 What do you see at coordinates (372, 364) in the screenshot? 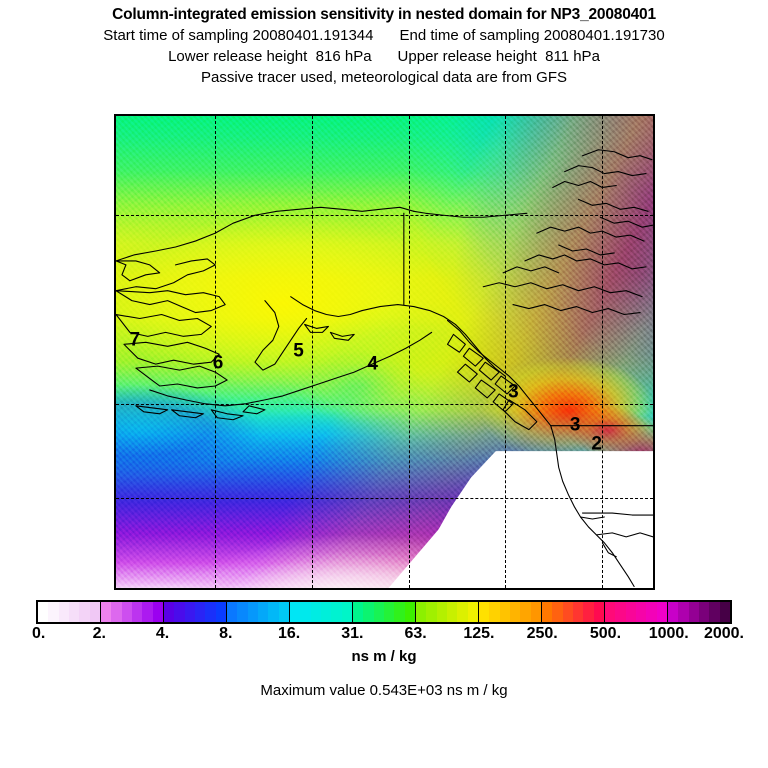
I see `plume-day-label-4: 4` at bounding box center [372, 364].